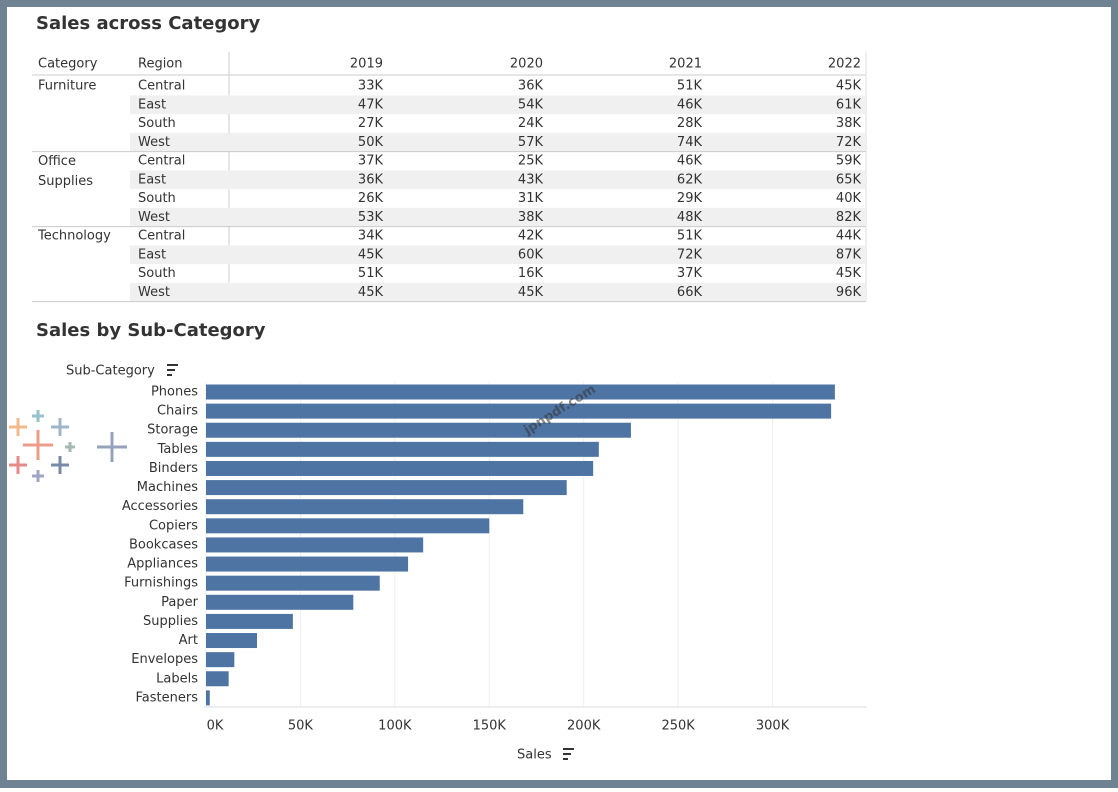 Image resolution: width=1118 pixels, height=792 pixels. I want to click on cell-value: 31K, so click(531, 198).